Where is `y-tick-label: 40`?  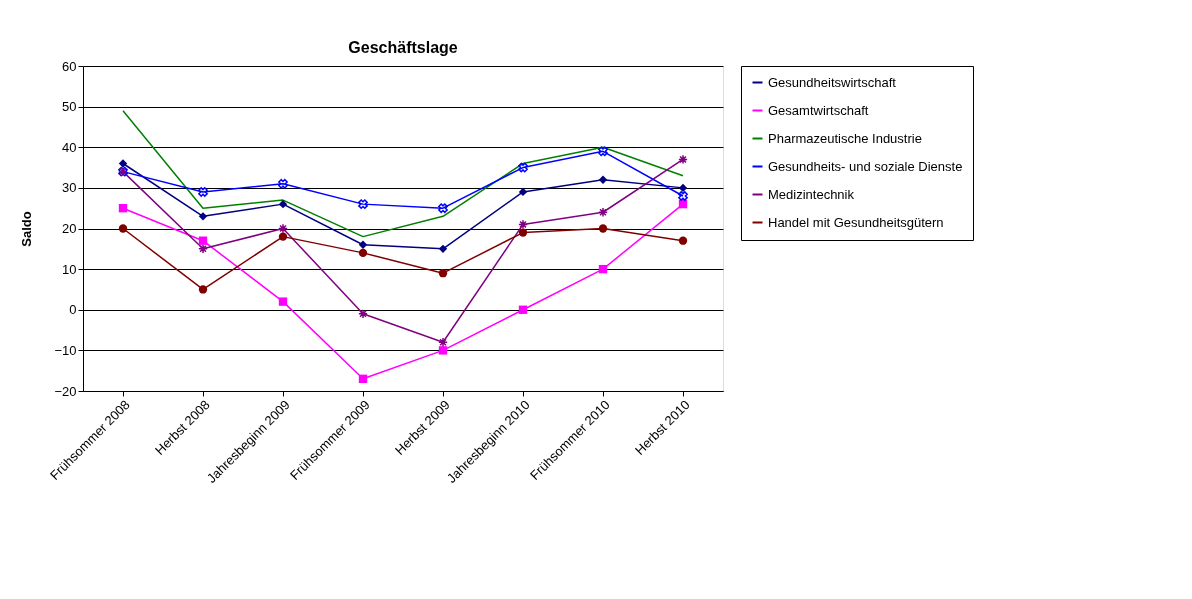
y-tick-label: 40 is located at coordinates (69, 147).